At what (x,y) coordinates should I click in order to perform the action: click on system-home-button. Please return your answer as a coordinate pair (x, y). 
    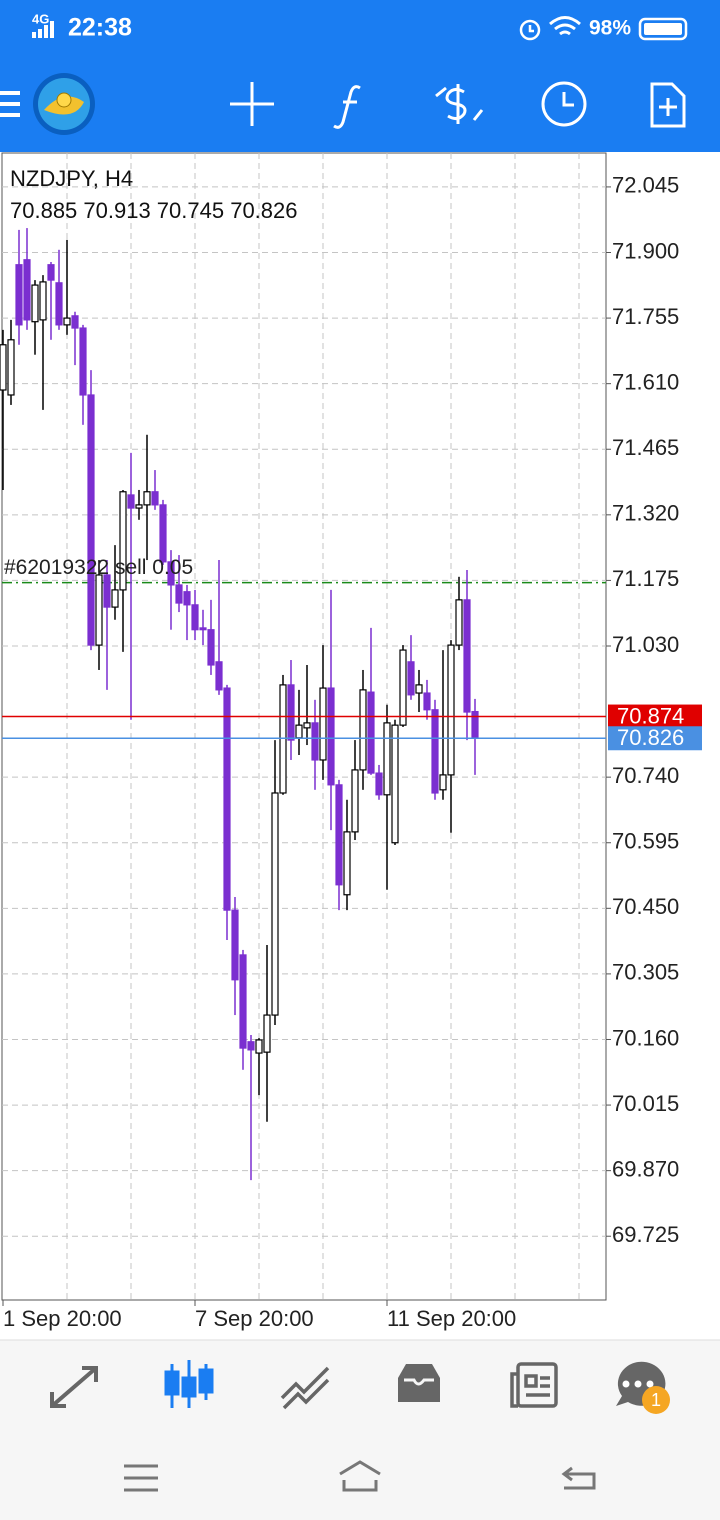
    Looking at the image, I should click on (360, 1476).